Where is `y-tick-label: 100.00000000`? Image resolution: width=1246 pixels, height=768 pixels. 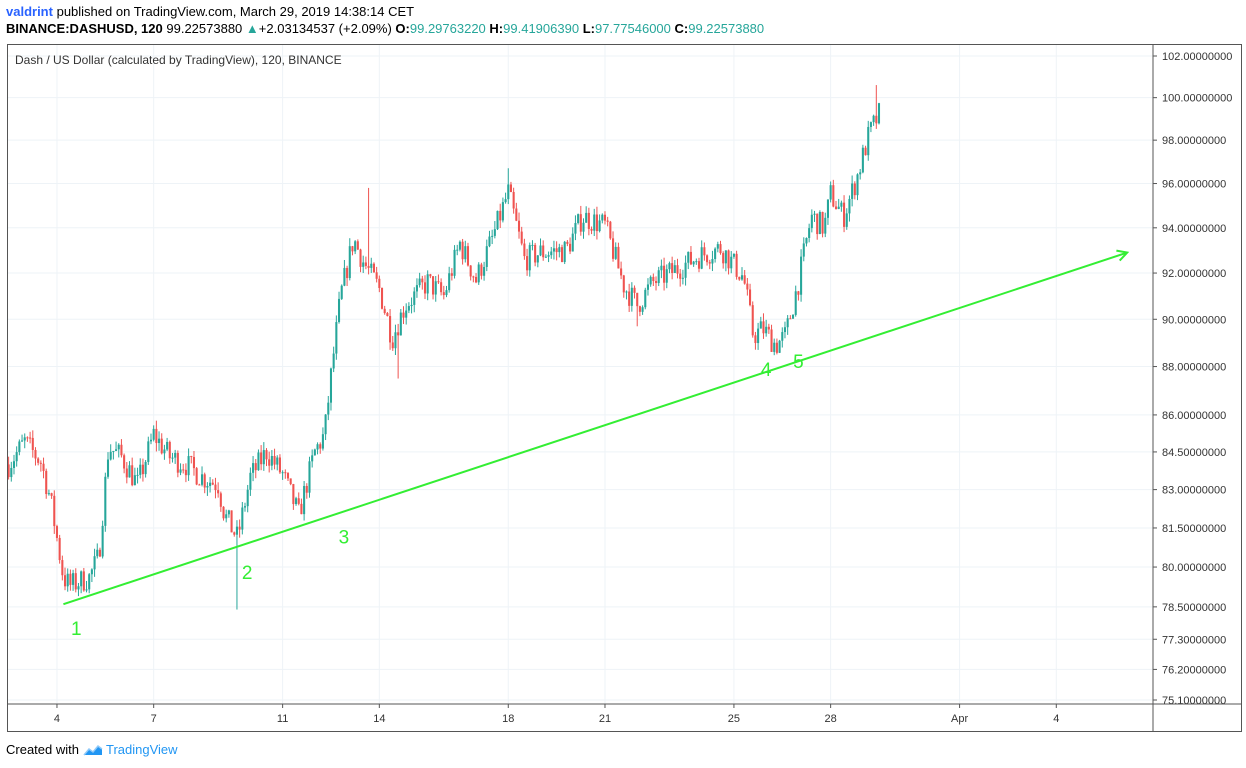 y-tick-label: 100.00000000 is located at coordinates (1197, 99).